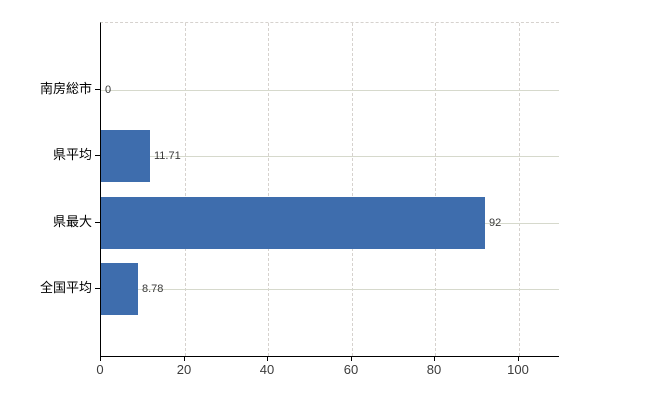  Describe the element at coordinates (65, 287) in the screenshot. I see `category-label: 全国平均` at that location.